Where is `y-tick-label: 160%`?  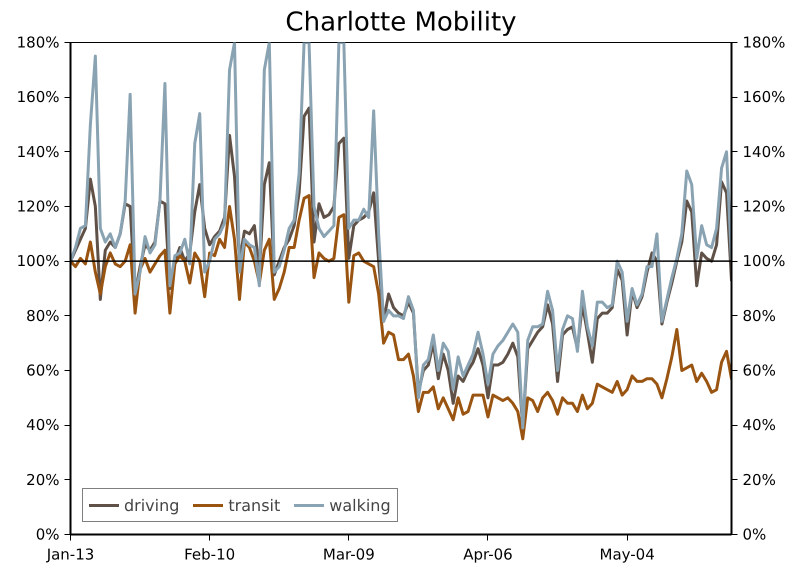
y-tick-label: 160% is located at coordinates (38, 97).